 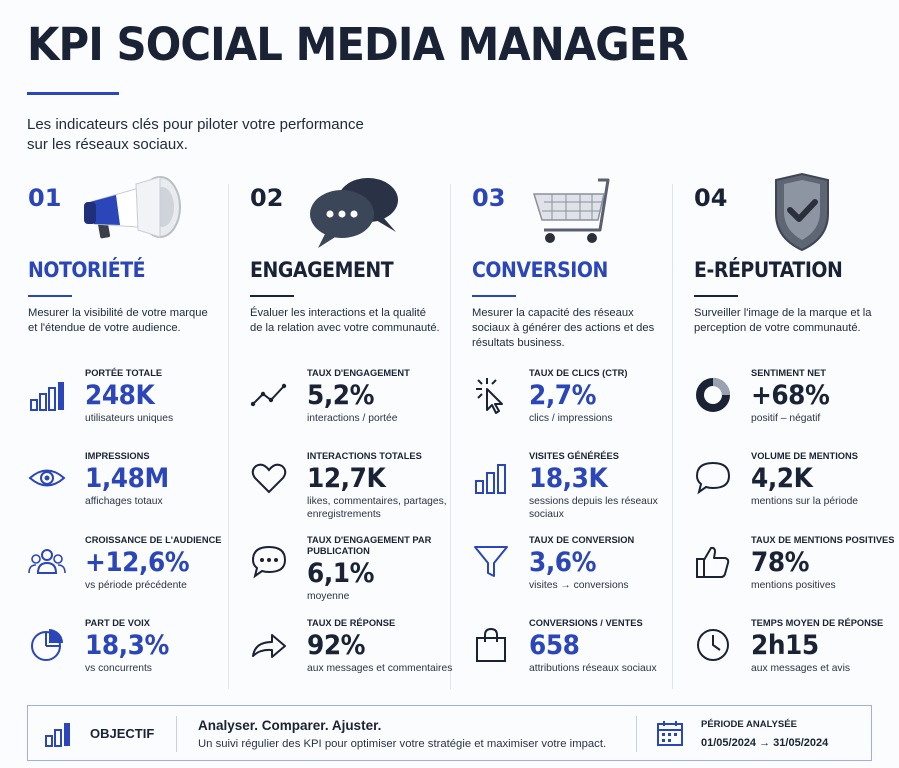 What do you see at coordinates (369, 545) in the screenshot?
I see `kpi-label: TAUX D'ENGAGEMENT PAR PUBLICATION` at bounding box center [369, 545].